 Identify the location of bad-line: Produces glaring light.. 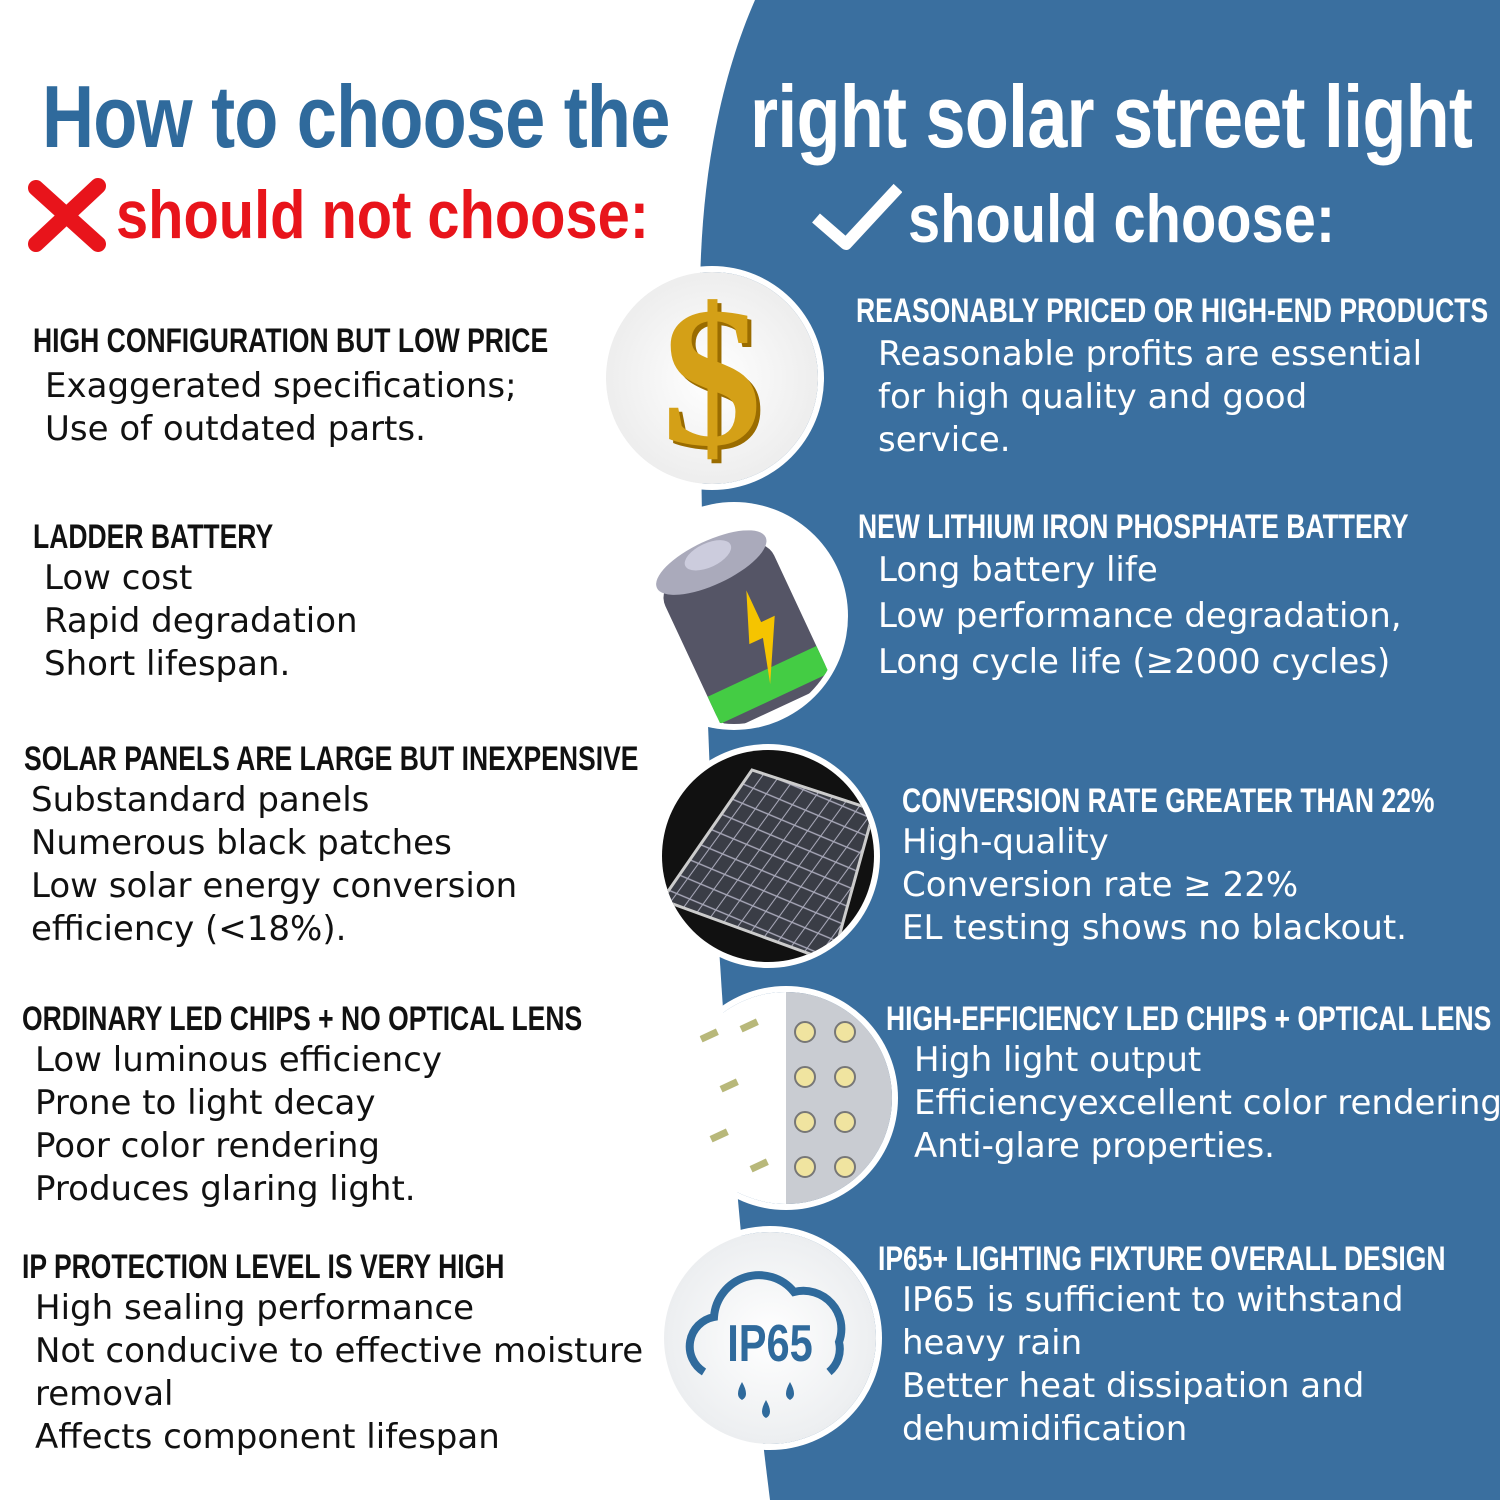
(225, 1189).